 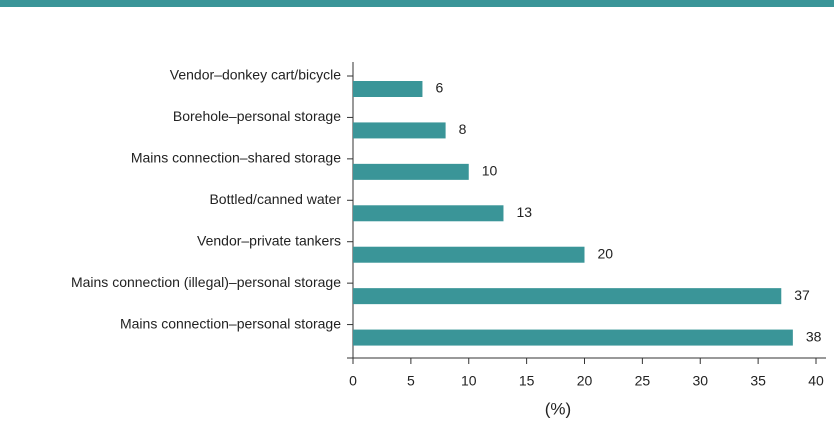 What do you see at coordinates (490, 171) in the screenshot?
I see `value-label: 10` at bounding box center [490, 171].